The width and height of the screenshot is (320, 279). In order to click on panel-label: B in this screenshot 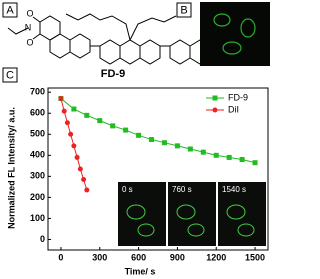, I will do `click(183, 10)`.